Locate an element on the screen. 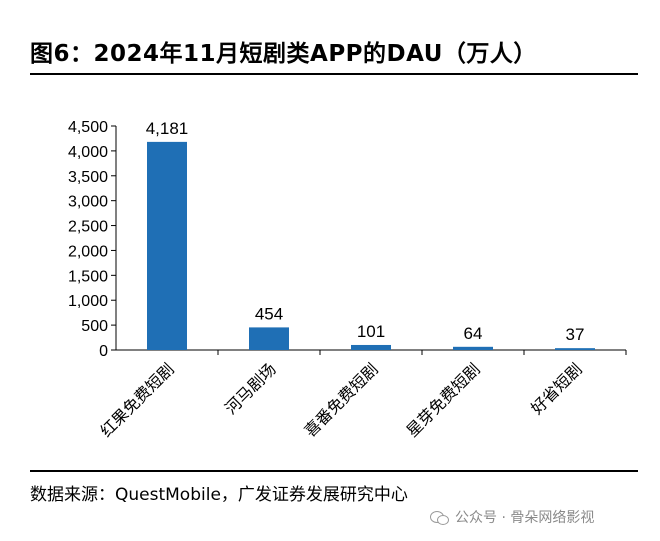  data-label: 37 is located at coordinates (575, 334).